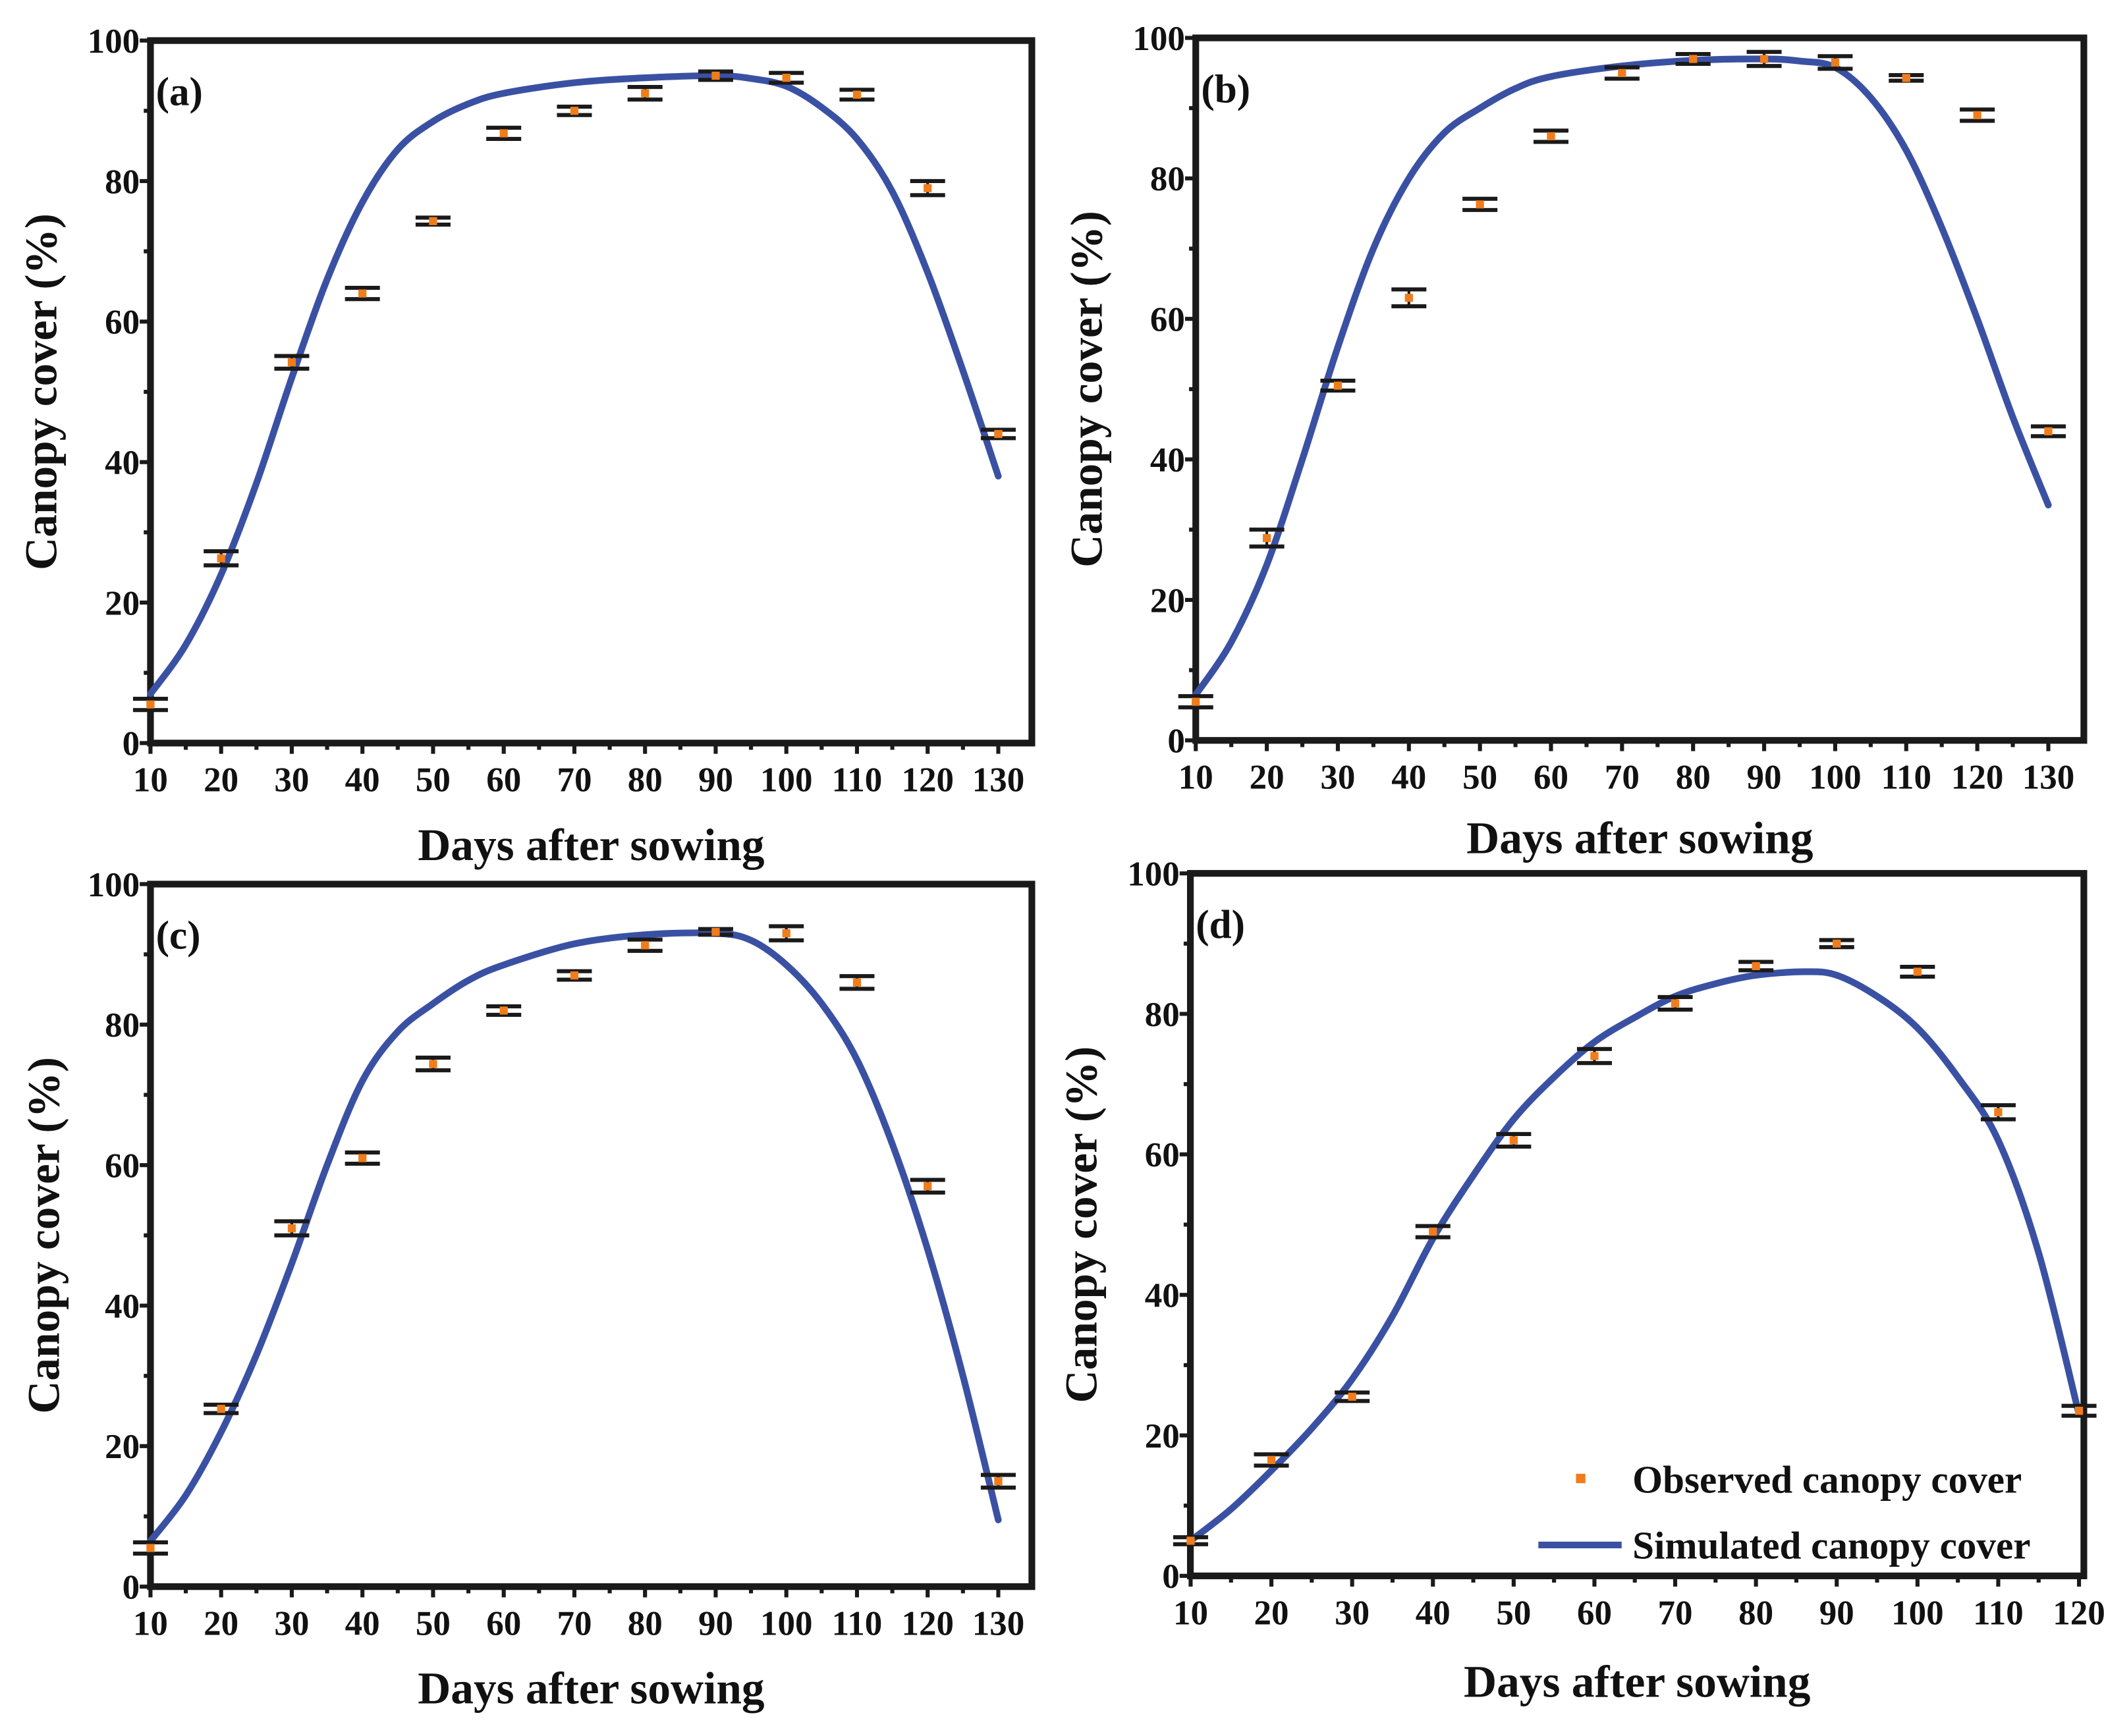 The image size is (2104, 1736). Describe the element at coordinates (715, 1624) in the screenshot. I see `x-tick-label: 90` at that location.